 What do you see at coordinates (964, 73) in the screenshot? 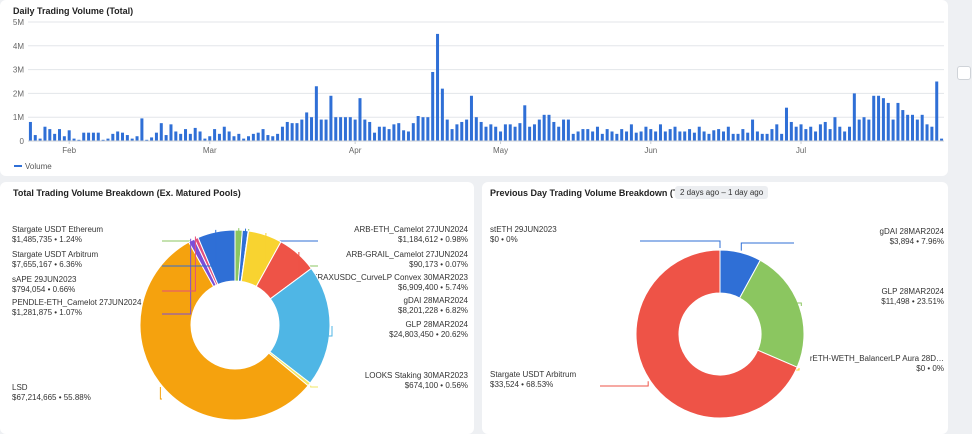
I see `side-scroll-handle` at bounding box center [964, 73].